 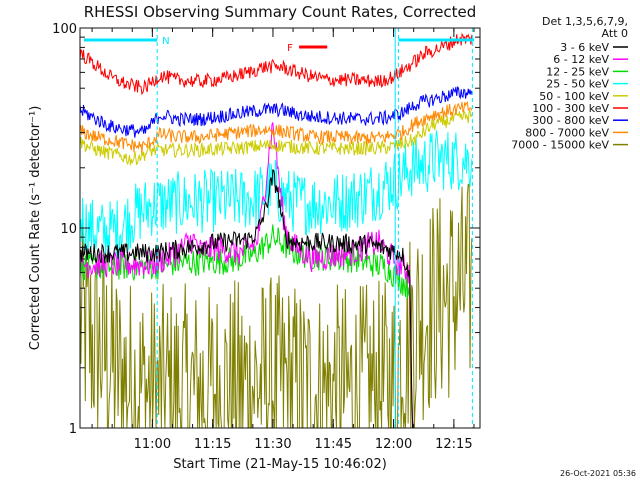 I want to click on legend-header: Det 1,3,5,6,7,9,, so click(x=585, y=21).